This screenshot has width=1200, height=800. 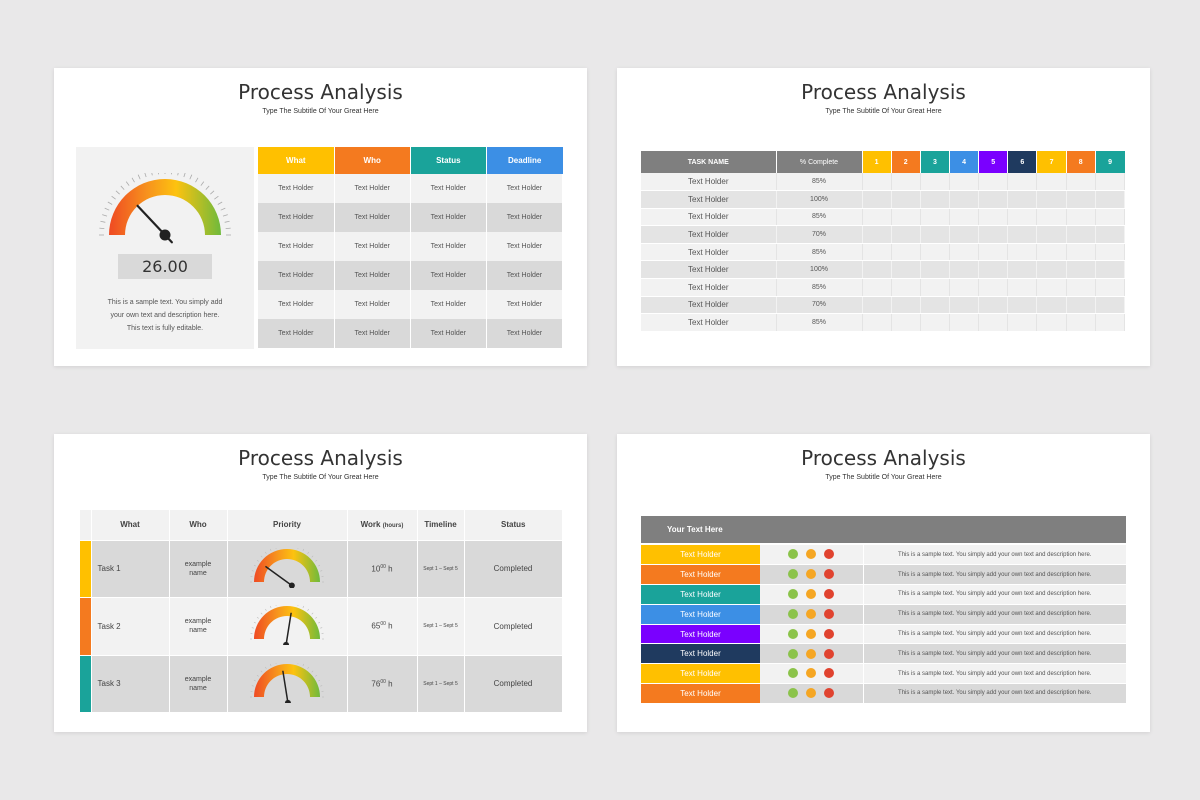 I want to click on gauge-hub, so click(x=291, y=585).